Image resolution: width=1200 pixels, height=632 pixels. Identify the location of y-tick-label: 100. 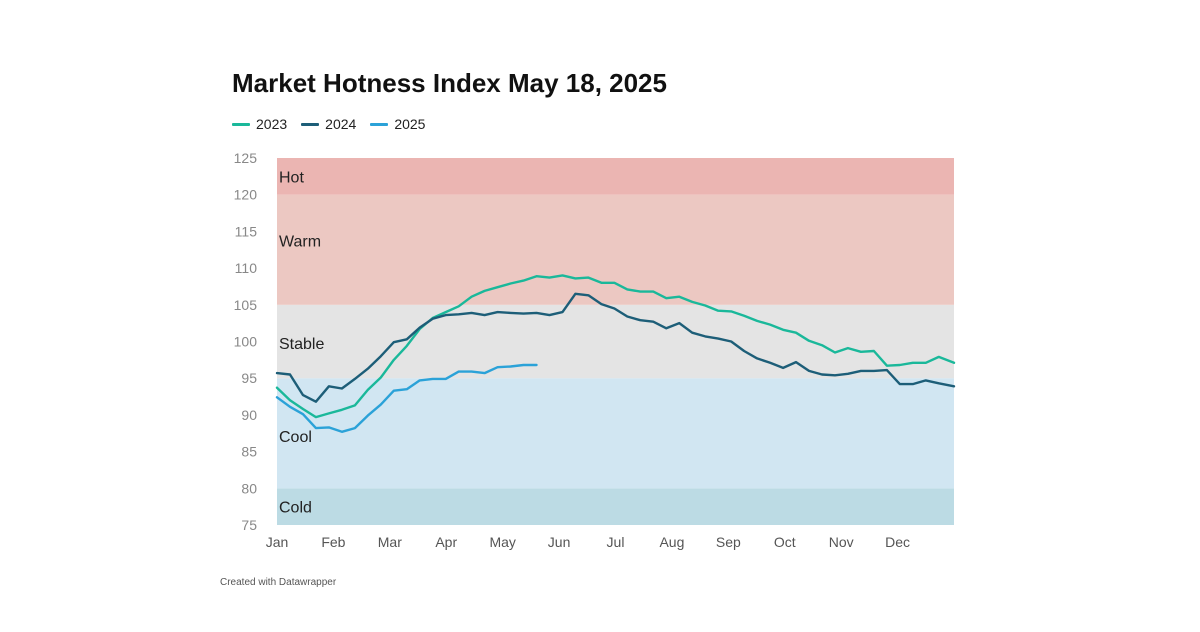
(246, 342).